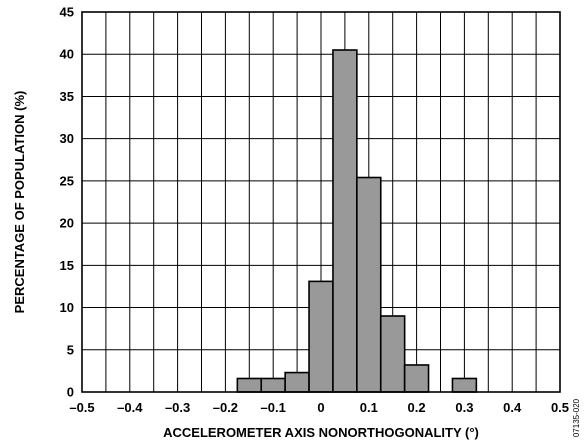 This screenshot has width=585, height=448. What do you see at coordinates (70, 392) in the screenshot?
I see `y-tick-label: 0` at bounding box center [70, 392].